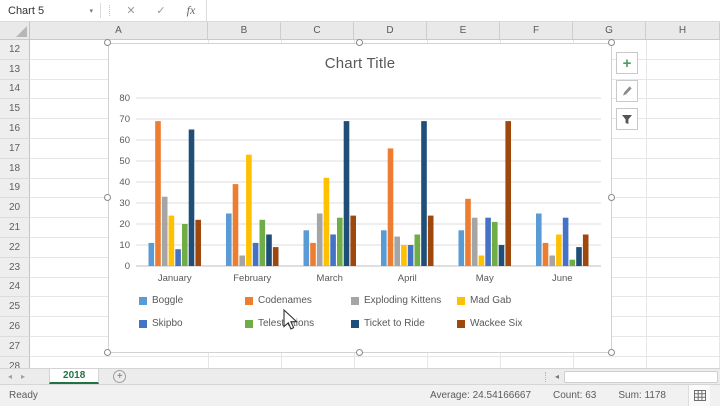 This screenshot has width=720, height=406. Describe the element at coordinates (15, 129) in the screenshot. I see `row-header-16: 16` at that location.